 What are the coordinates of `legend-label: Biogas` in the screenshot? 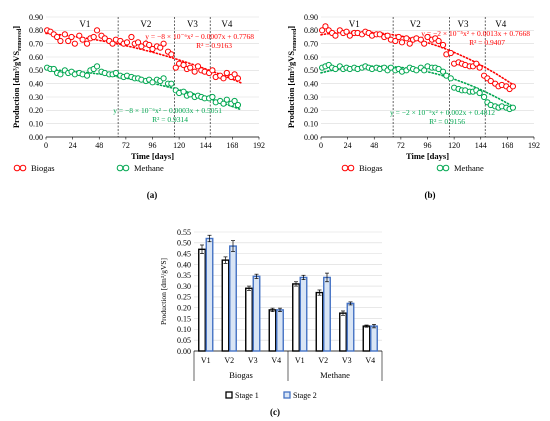 It's located at (43, 168).